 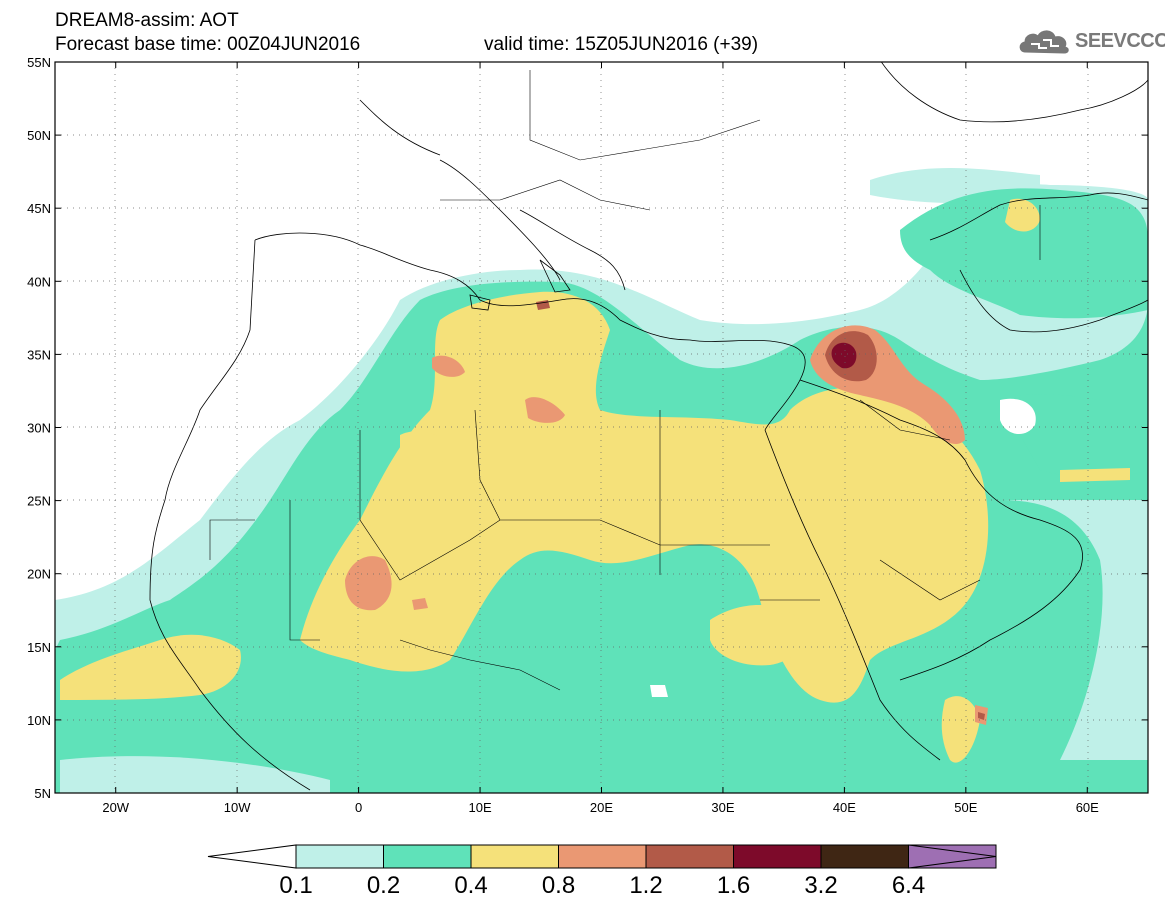 What do you see at coordinates (39, 354) in the screenshot?
I see `lat-tick-label: 35N` at bounding box center [39, 354].